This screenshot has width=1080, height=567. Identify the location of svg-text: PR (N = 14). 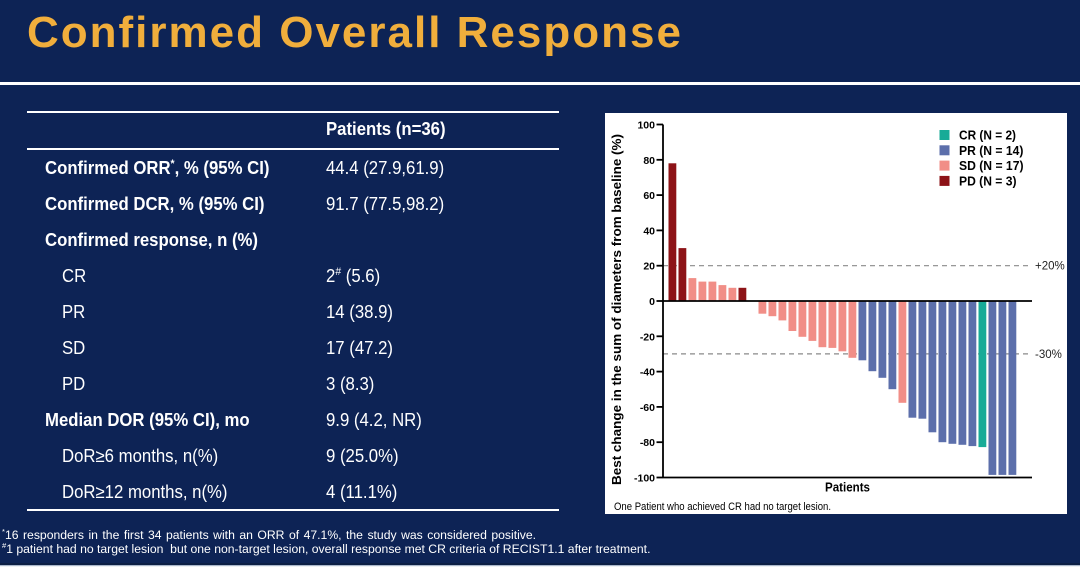
(991, 151).